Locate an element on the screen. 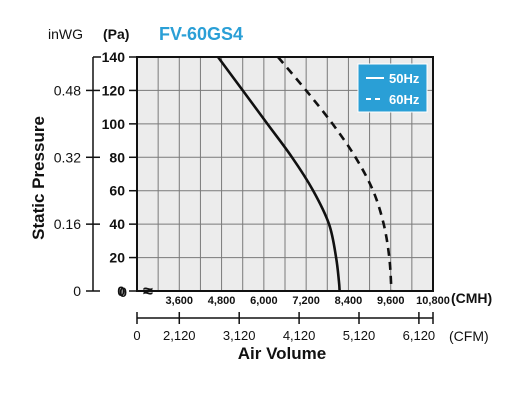 The image size is (528, 400). x-secondary-unit: (CFM) is located at coordinates (469, 336).